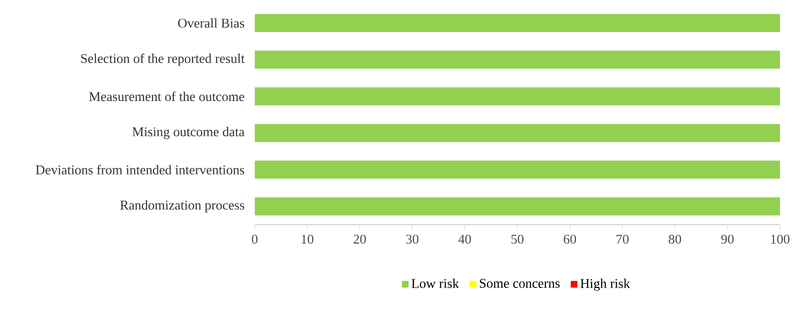 Image resolution: width=794 pixels, height=334 pixels. Describe the element at coordinates (163, 60) in the screenshot. I see `y-tick-label: Selection of the reported result` at that location.